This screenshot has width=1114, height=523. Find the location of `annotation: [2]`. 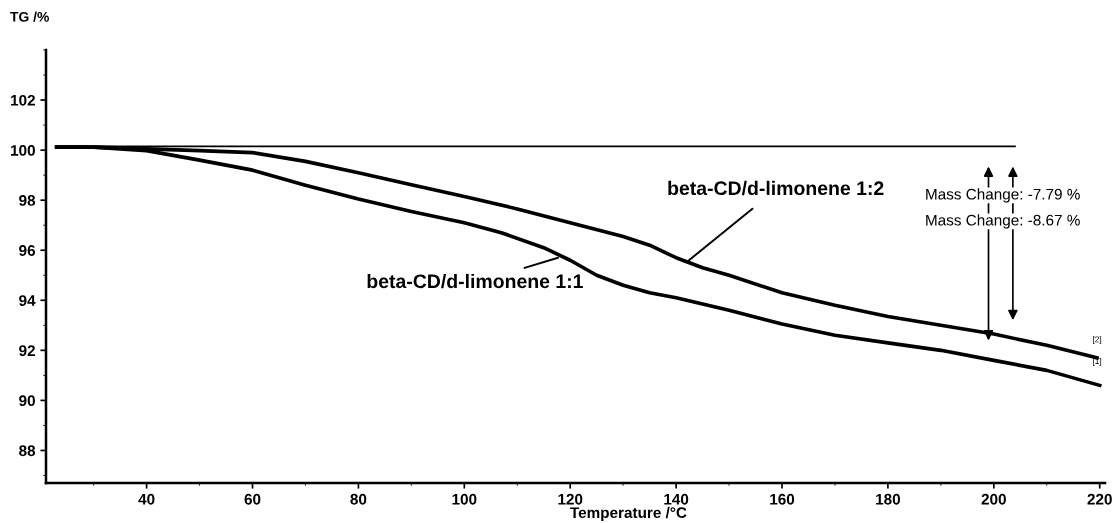

annotation: [2] is located at coordinates (1097, 340).